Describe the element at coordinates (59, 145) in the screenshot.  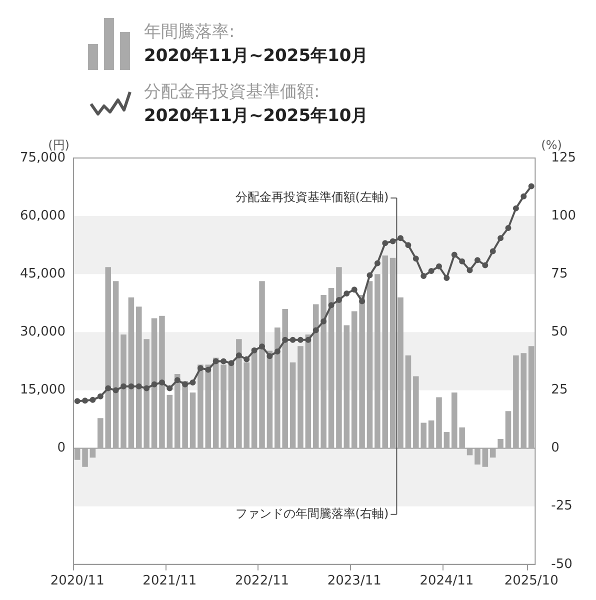
I see `y-axis-title: (円)` at that location.